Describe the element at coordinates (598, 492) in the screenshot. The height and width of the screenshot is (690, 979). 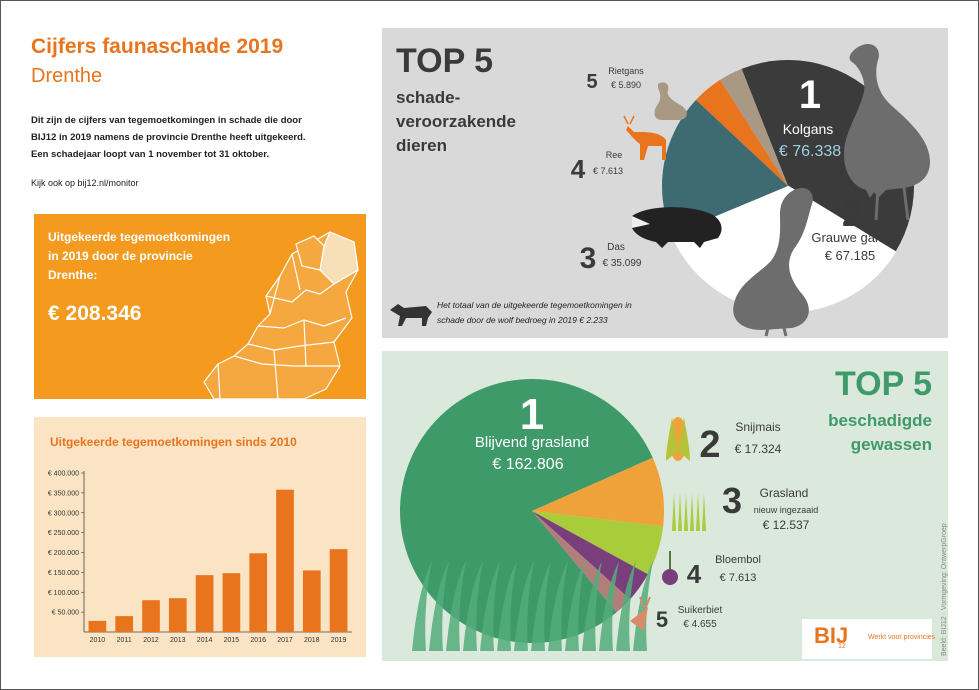
I see `pie-slice-snijmais` at that location.